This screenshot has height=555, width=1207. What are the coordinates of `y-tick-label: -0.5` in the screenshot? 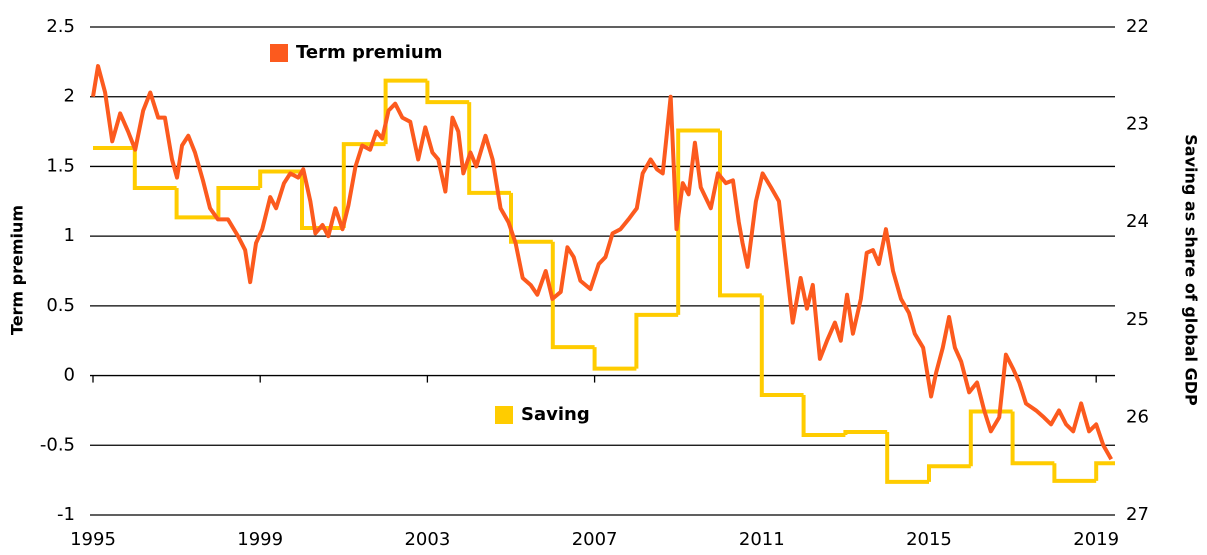 It's located at (57, 444).